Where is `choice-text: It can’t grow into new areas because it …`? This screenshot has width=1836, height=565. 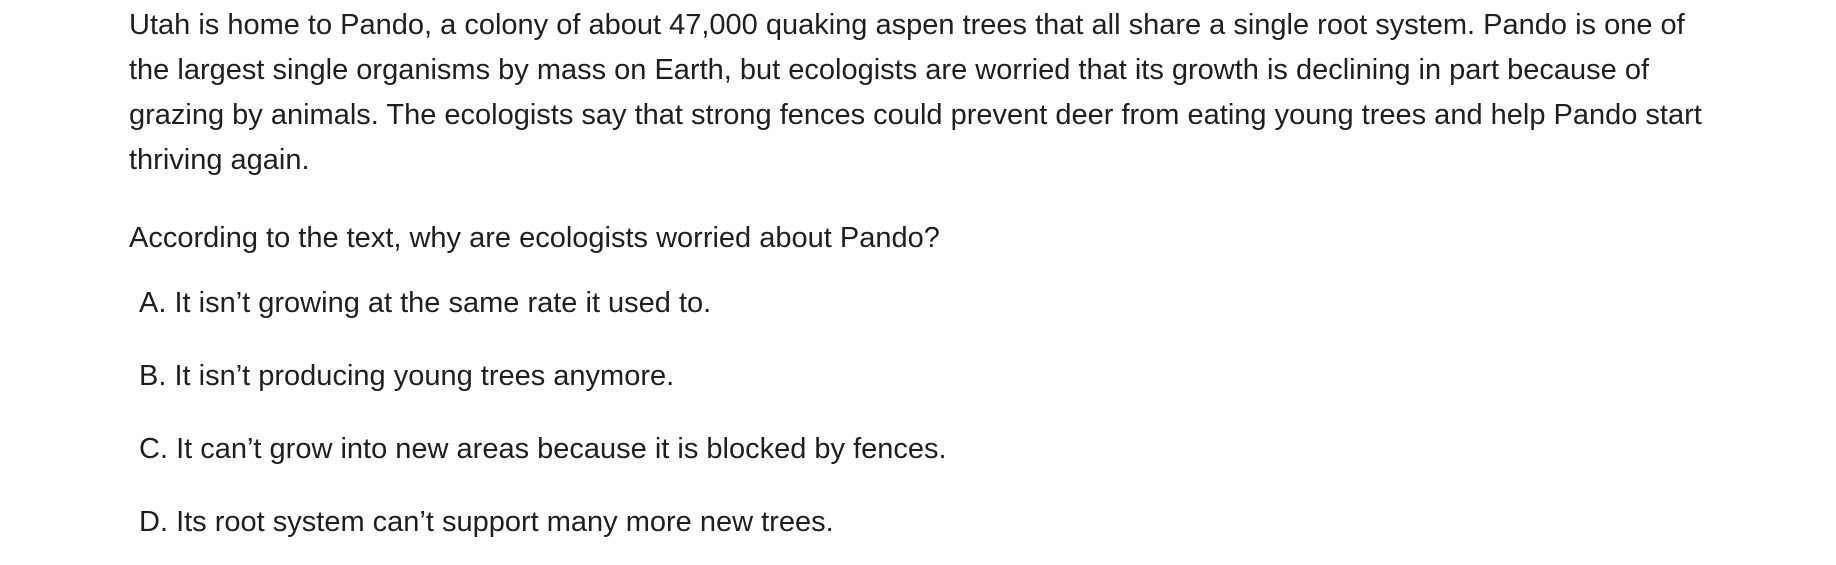
choice-text: It can’t grow into new areas because it … is located at coordinates (561, 449).